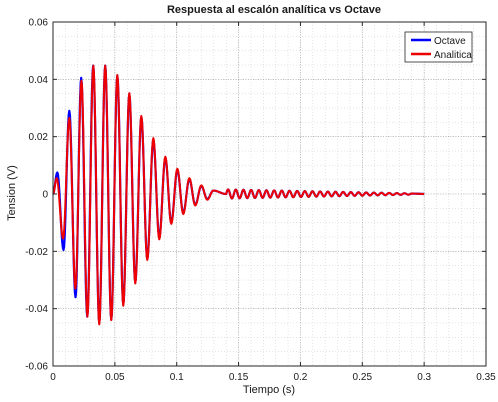 The image size is (498, 402). What do you see at coordinates (424, 377) in the screenshot?
I see `x-tick-label: 0.3` at bounding box center [424, 377].